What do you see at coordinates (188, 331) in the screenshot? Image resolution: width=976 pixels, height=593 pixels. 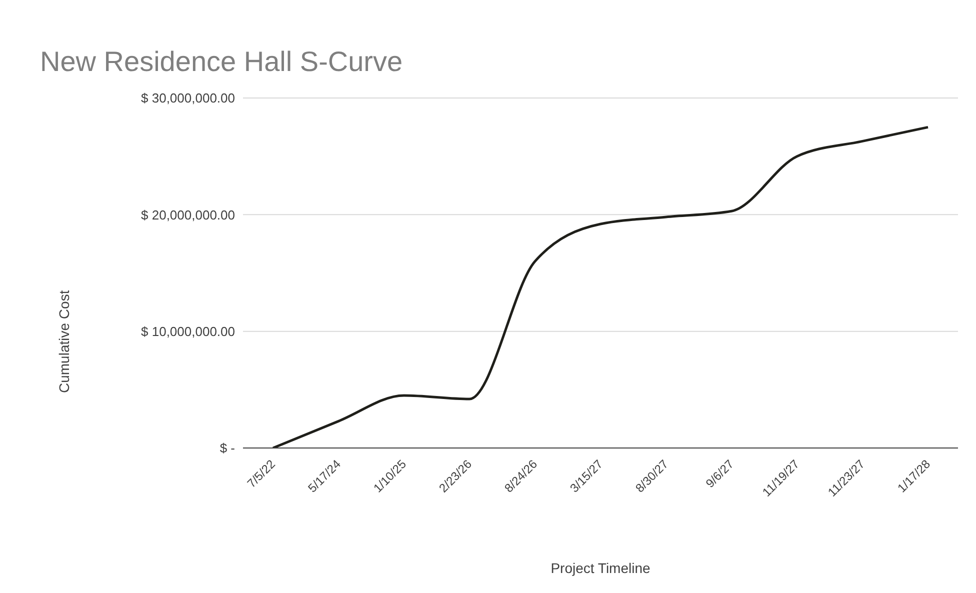 I see `y-tick-label: $ 10,000,000.00` at bounding box center [188, 331].